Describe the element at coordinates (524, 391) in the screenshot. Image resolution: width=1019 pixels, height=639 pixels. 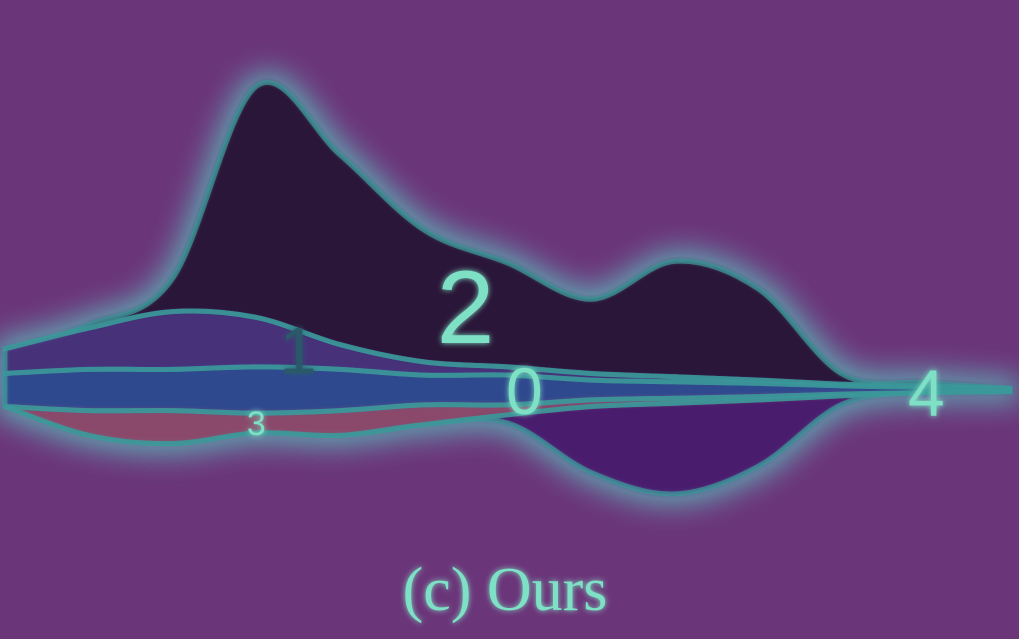
I see `stream-label-0: 0` at that location.